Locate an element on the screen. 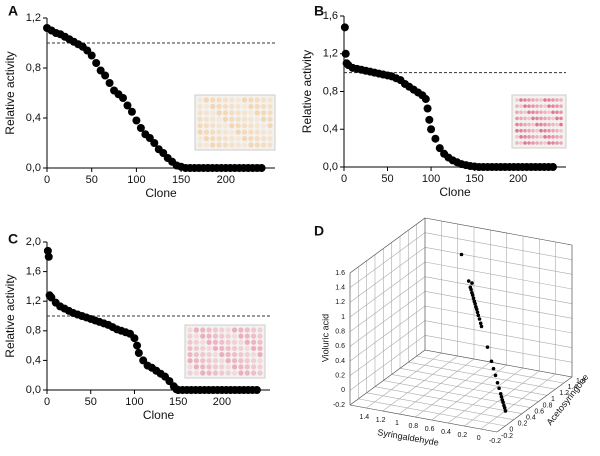 The height and width of the screenshot is (456, 600). x-tick-label: 200 is located at coordinates (518, 179).